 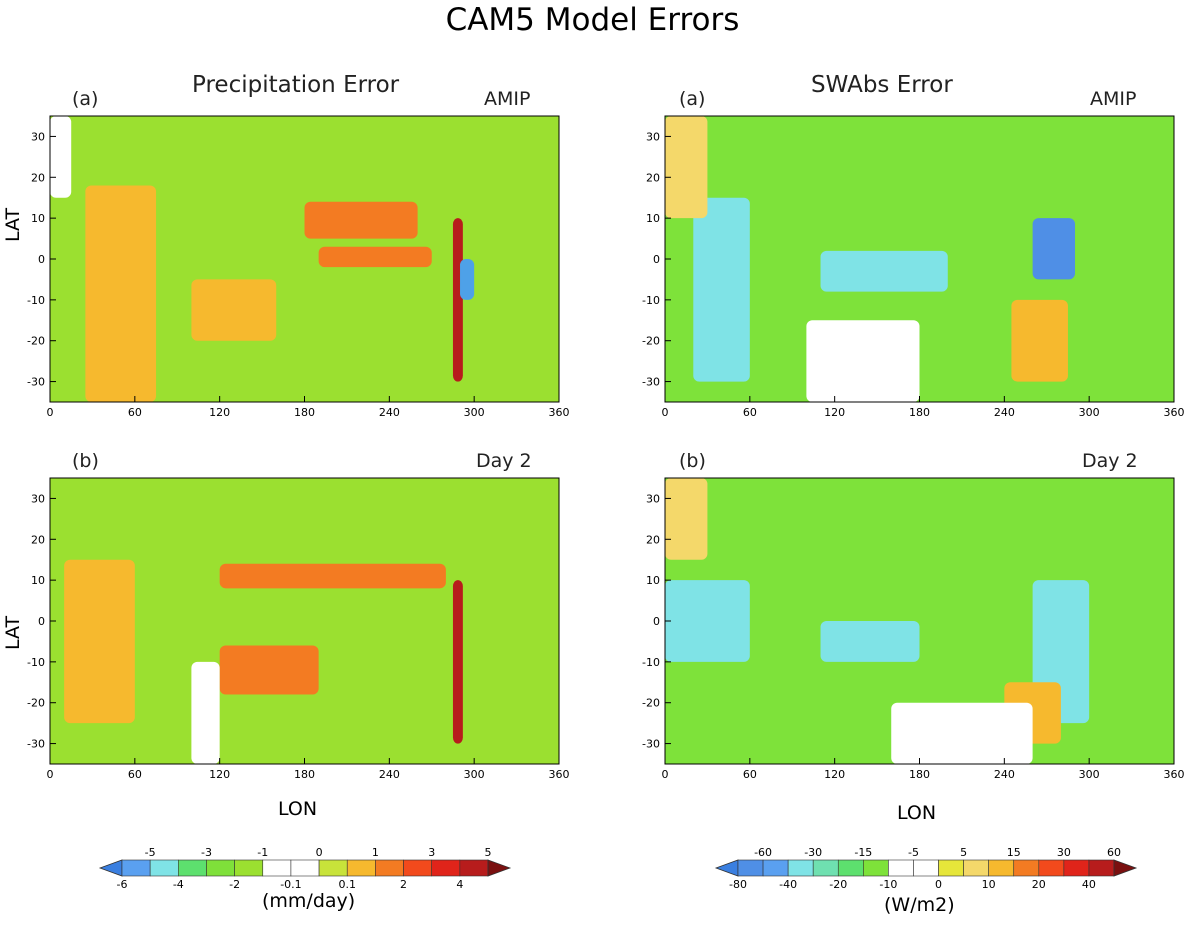 I want to click on colorbar-bottom-label: -80, so click(x=738, y=884).